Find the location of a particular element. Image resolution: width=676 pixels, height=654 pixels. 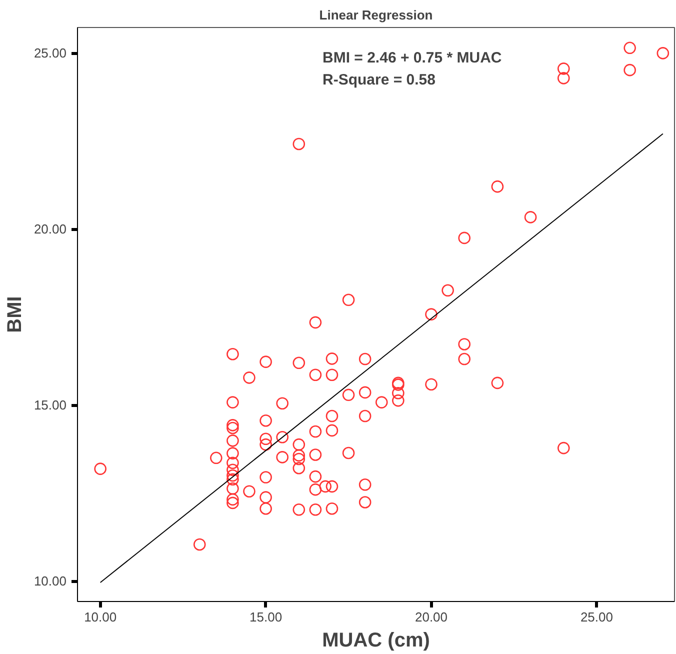

chart-title: Linear Regression is located at coordinates (376, 15).